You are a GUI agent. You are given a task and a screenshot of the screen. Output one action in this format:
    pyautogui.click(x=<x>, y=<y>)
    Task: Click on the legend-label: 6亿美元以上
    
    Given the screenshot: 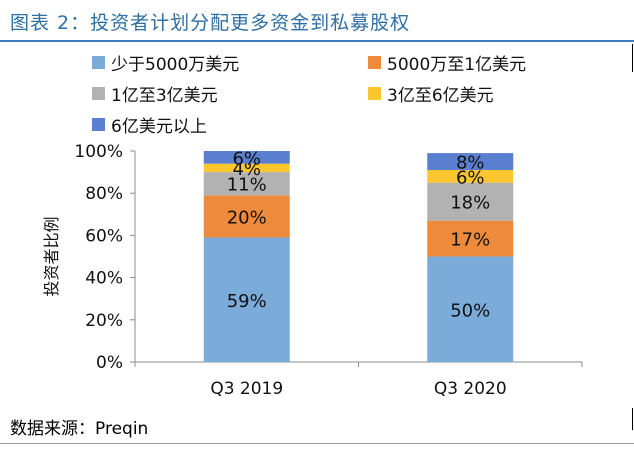 What is the action you would take?
    pyautogui.click(x=159, y=127)
    